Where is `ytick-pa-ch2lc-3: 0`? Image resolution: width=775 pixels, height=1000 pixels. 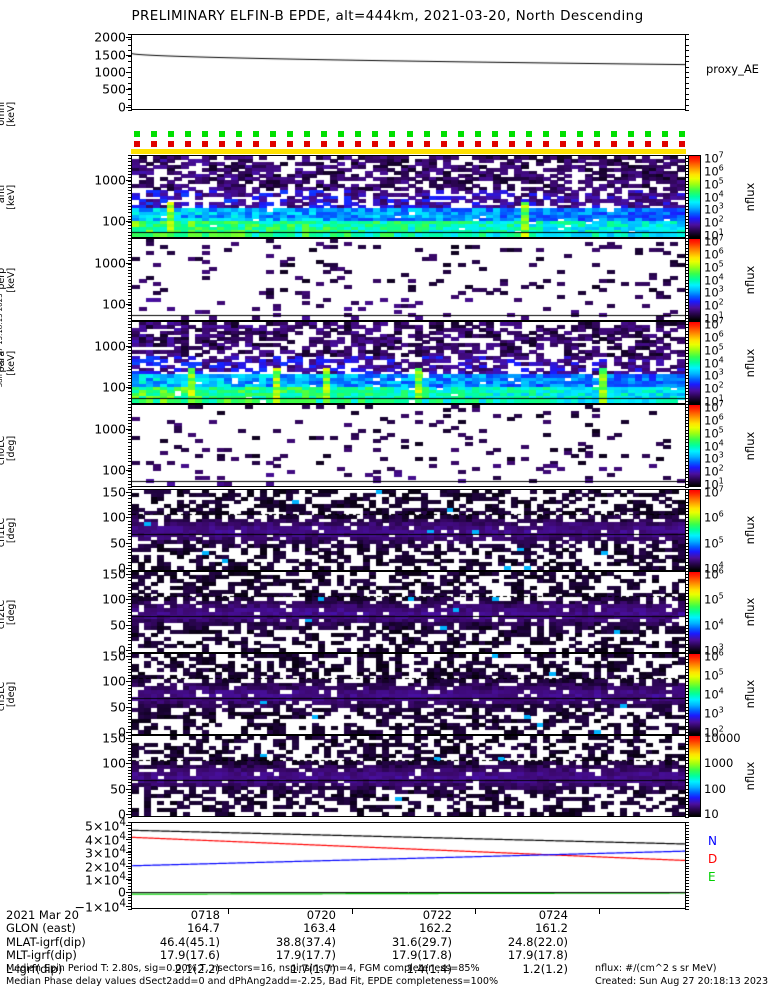 ytick-pa-ch2lc-3: 0 is located at coordinates (122, 732).